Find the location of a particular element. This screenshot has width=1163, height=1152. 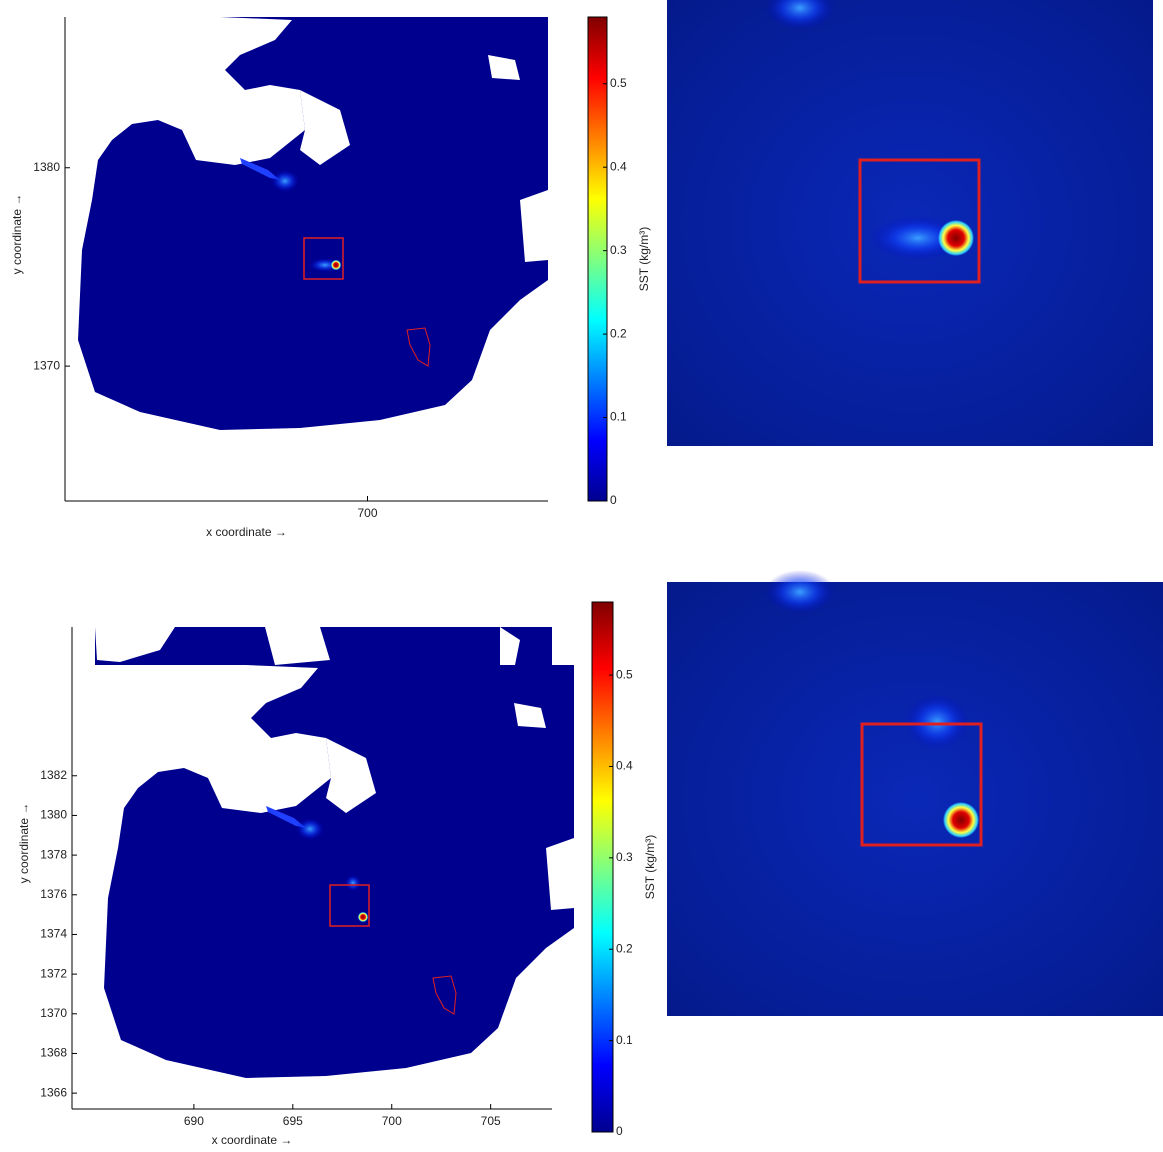

x-tick-label: 705 is located at coordinates (491, 1121).